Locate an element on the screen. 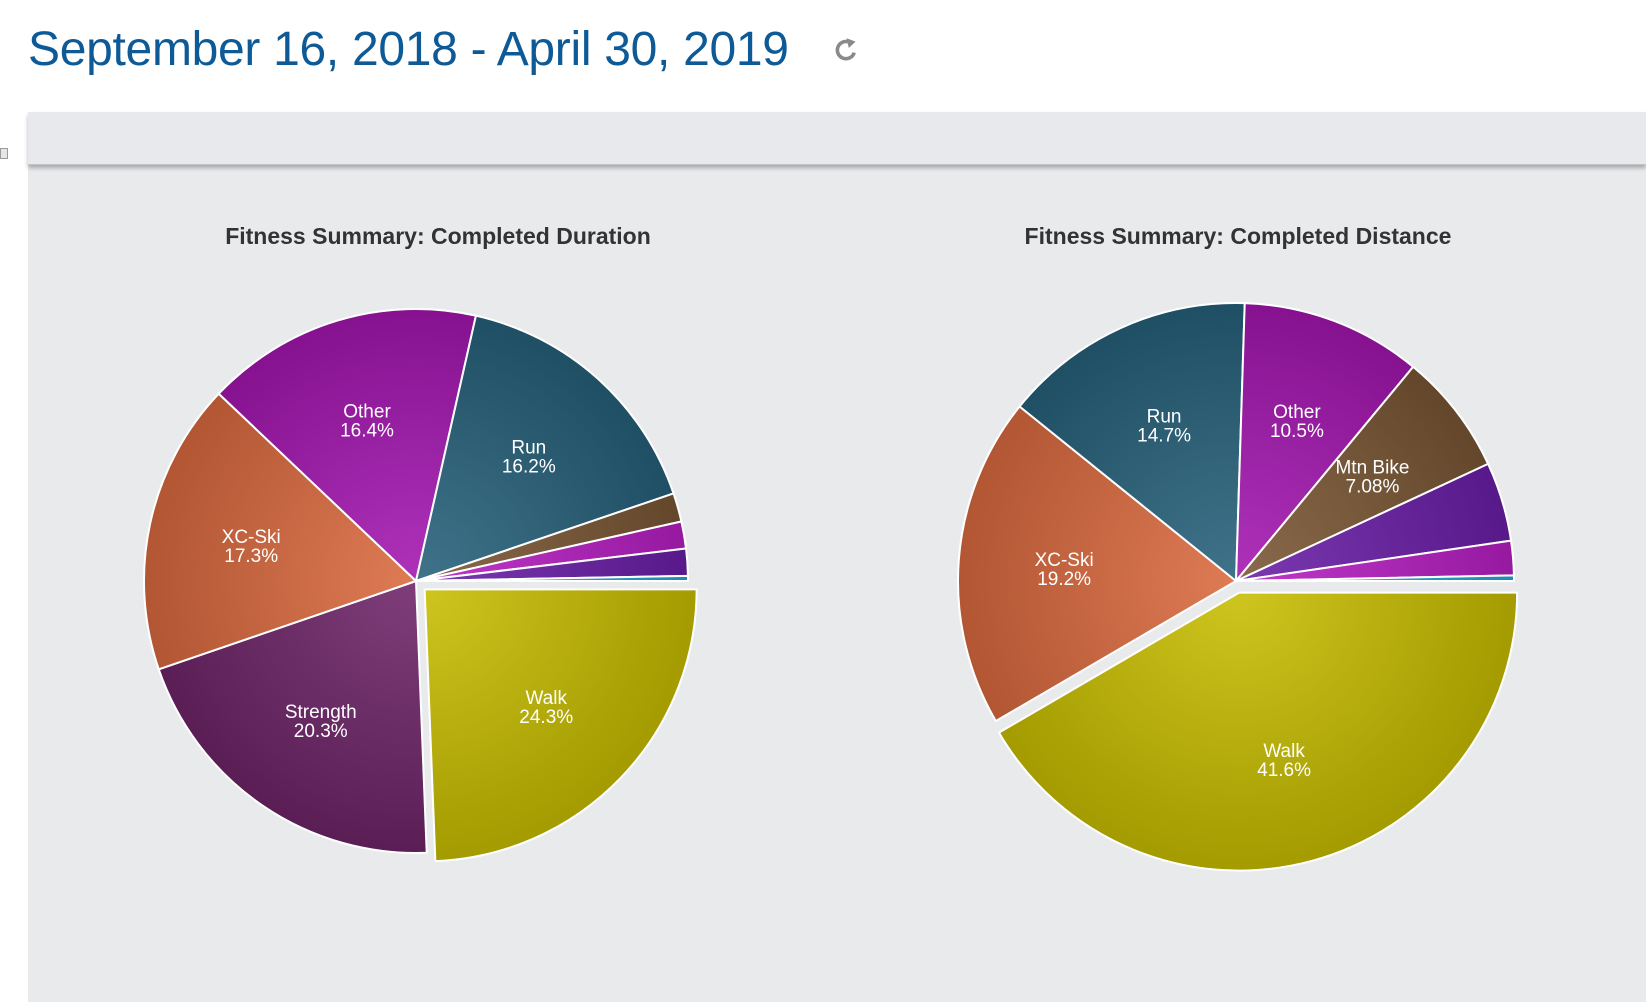 This screenshot has width=1646, height=1002. page-header: September 16, 2018 - April 30, 2019 is located at coordinates (444, 49).